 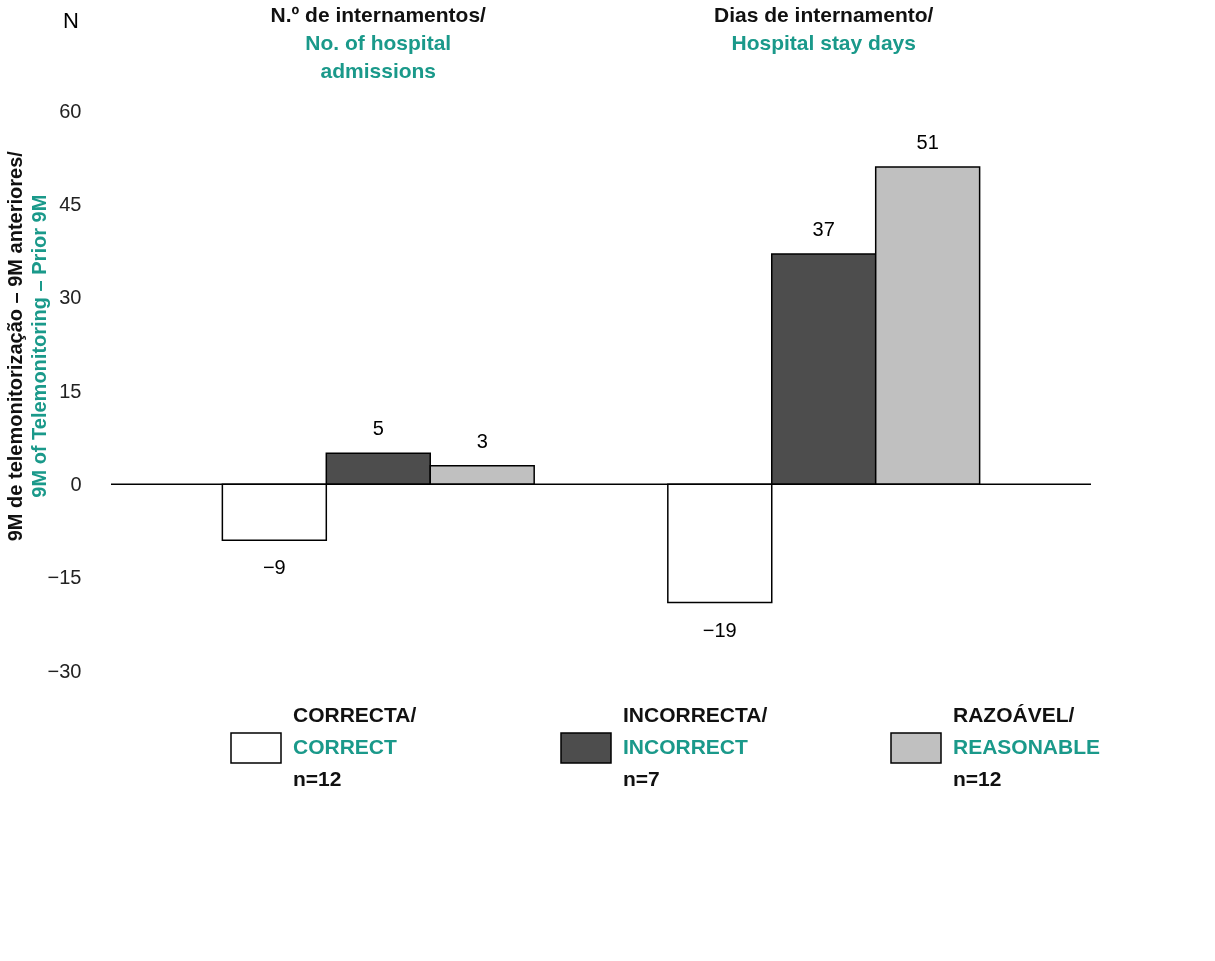 I want to click on legend-label: CORRECTA/ CORRECT n=12, so click(x=355, y=746).